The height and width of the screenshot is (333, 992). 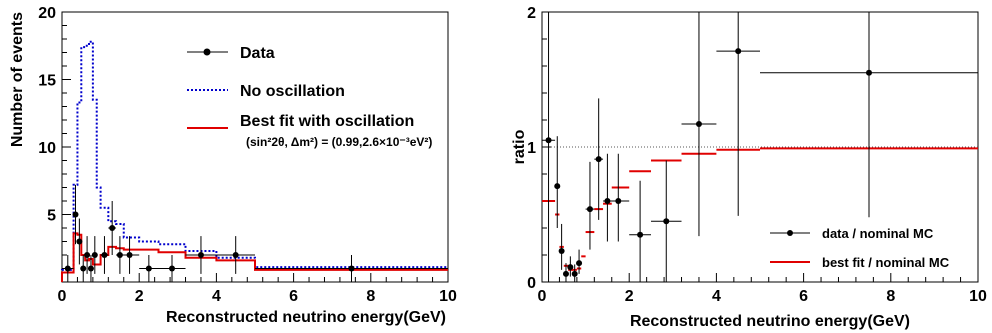 I want to click on legend-noosc-label: No oscillation, so click(x=292, y=91).